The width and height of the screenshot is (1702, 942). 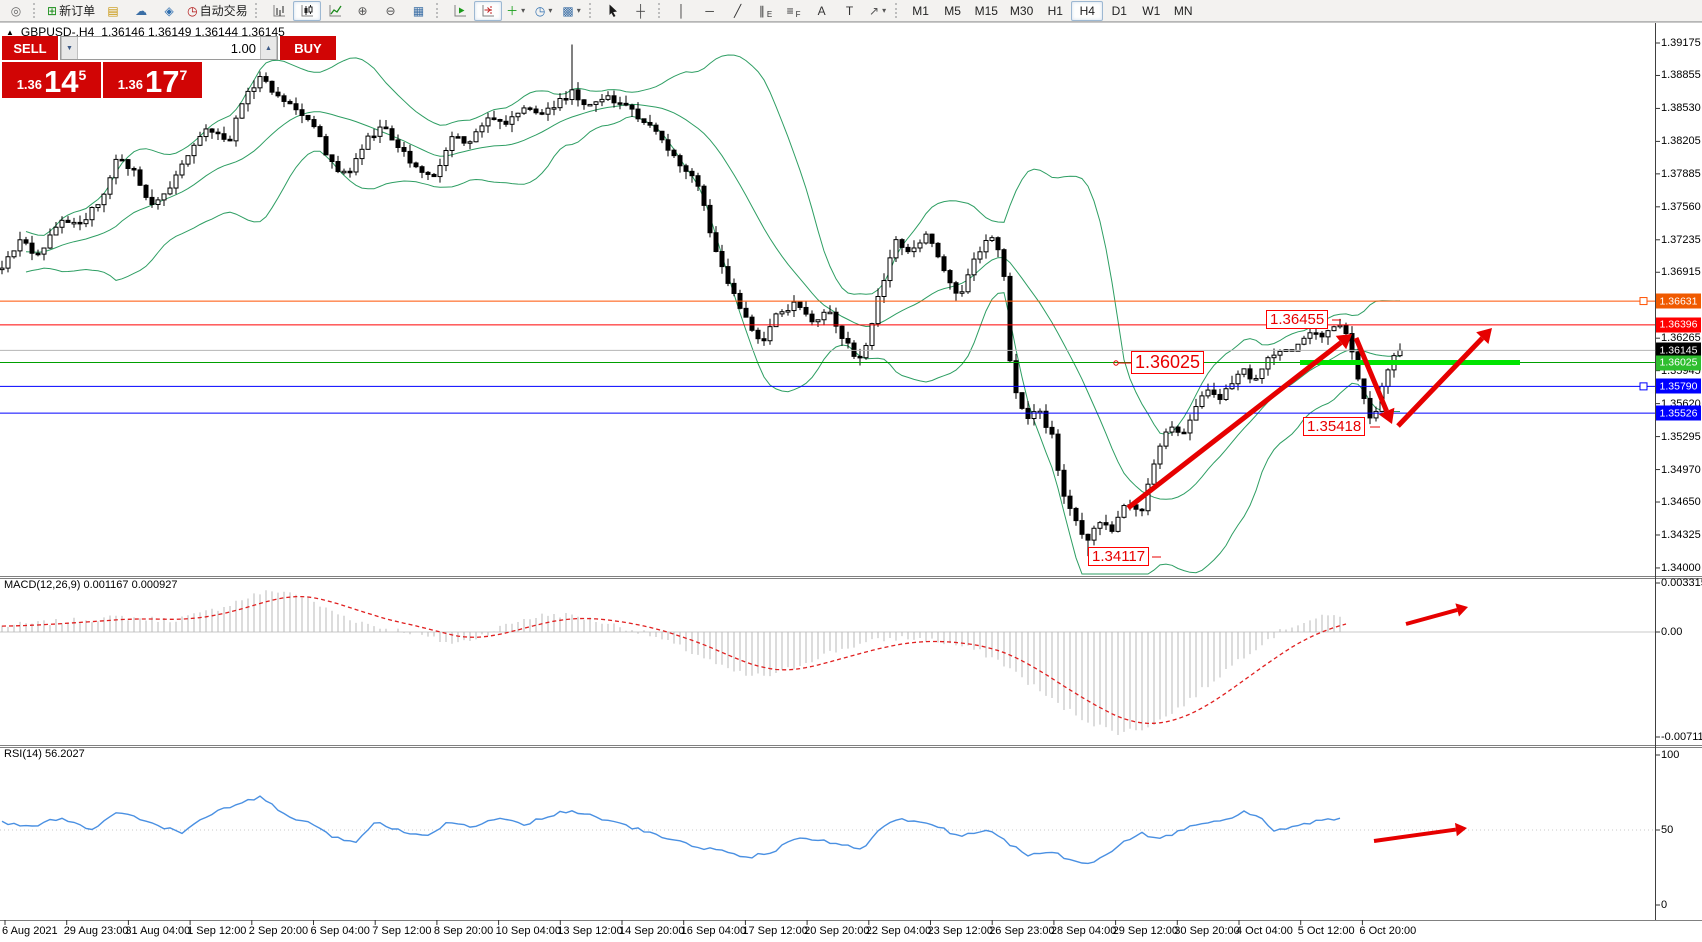 I want to click on auto-trading-label: 自动交易, so click(x=223, y=11).